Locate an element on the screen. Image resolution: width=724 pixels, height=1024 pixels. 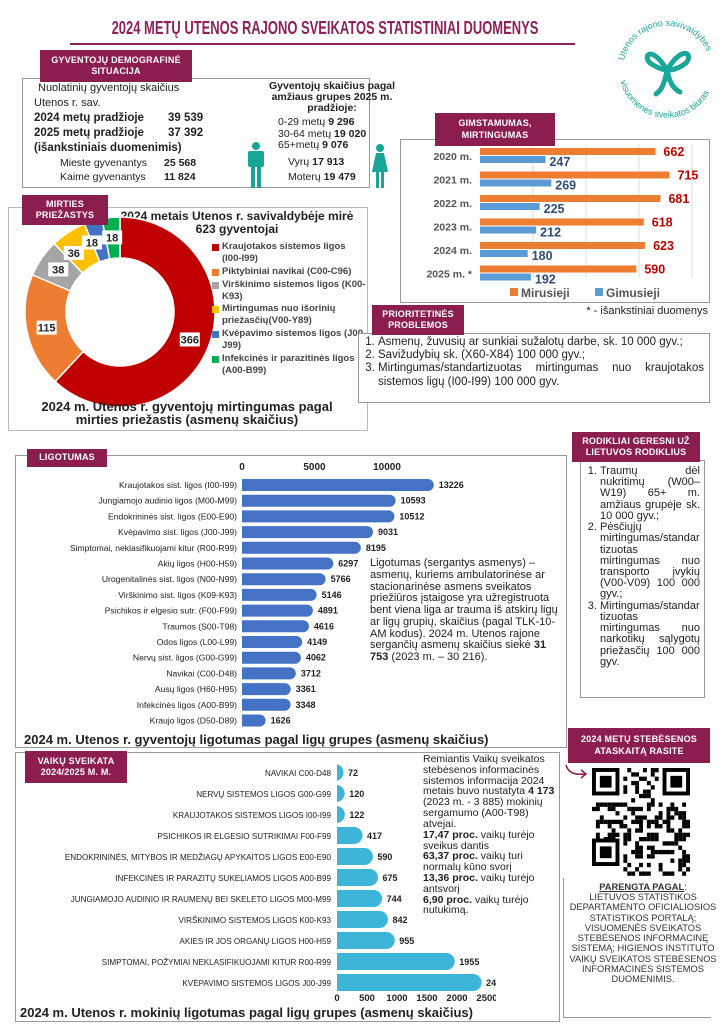
child-stat: 17,47 proc. vaikų turėjo sveikus dantis is located at coordinates (493, 840).